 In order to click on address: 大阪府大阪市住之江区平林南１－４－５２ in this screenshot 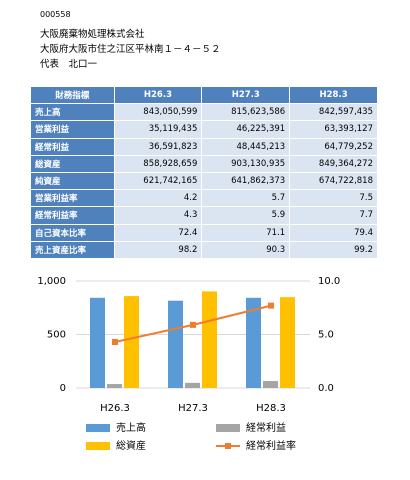, I will do `click(130, 49)`.